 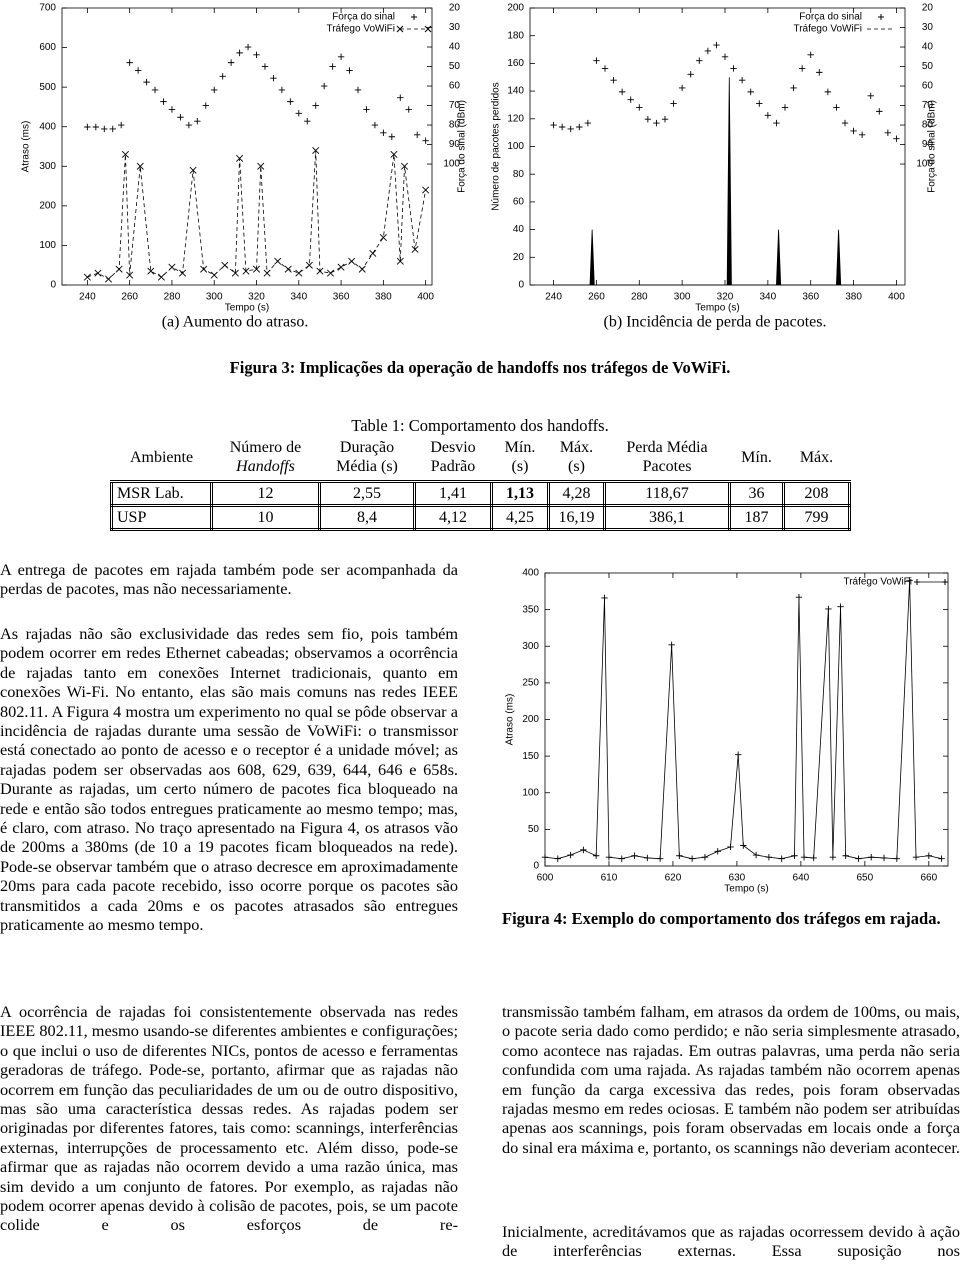 I want to click on table-cell: 36, so click(x=756, y=493).